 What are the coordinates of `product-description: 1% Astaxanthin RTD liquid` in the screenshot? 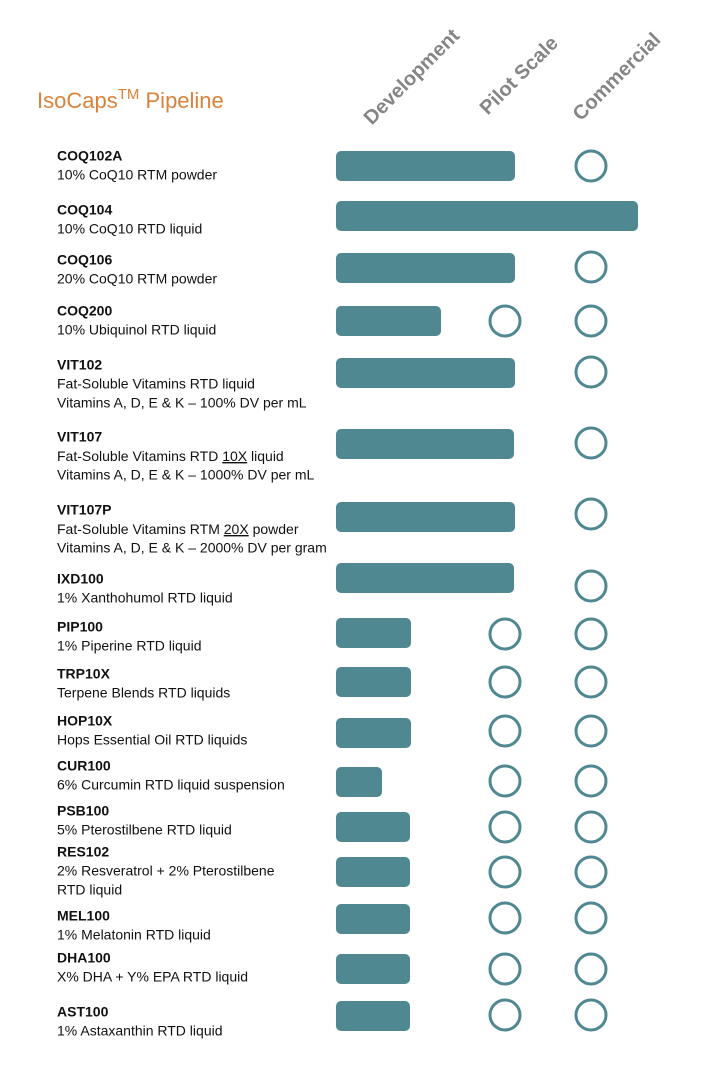 It's located at (140, 1031).